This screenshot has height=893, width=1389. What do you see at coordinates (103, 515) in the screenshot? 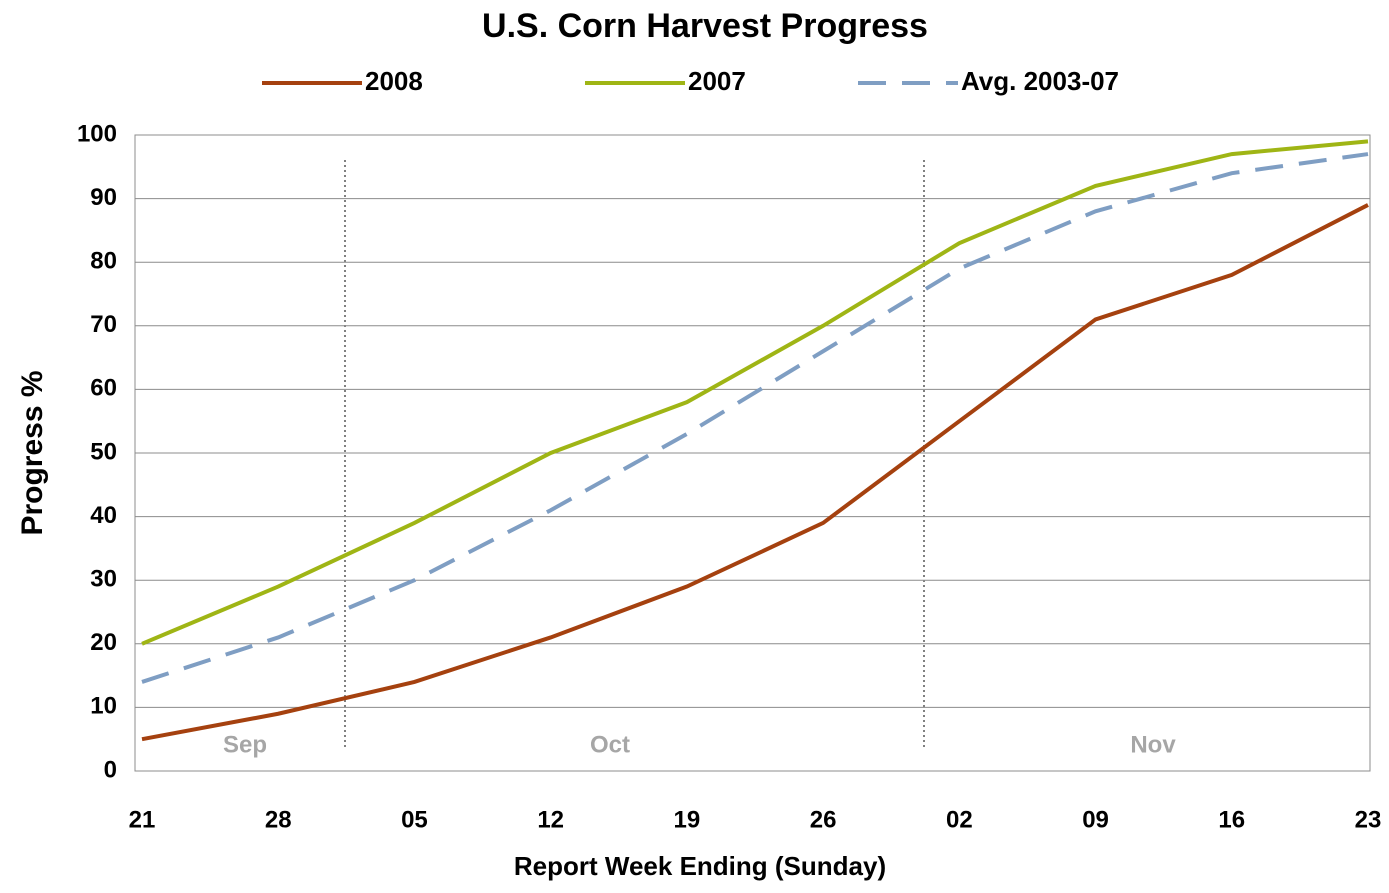
I see `y-tick-label: 40` at bounding box center [103, 515].